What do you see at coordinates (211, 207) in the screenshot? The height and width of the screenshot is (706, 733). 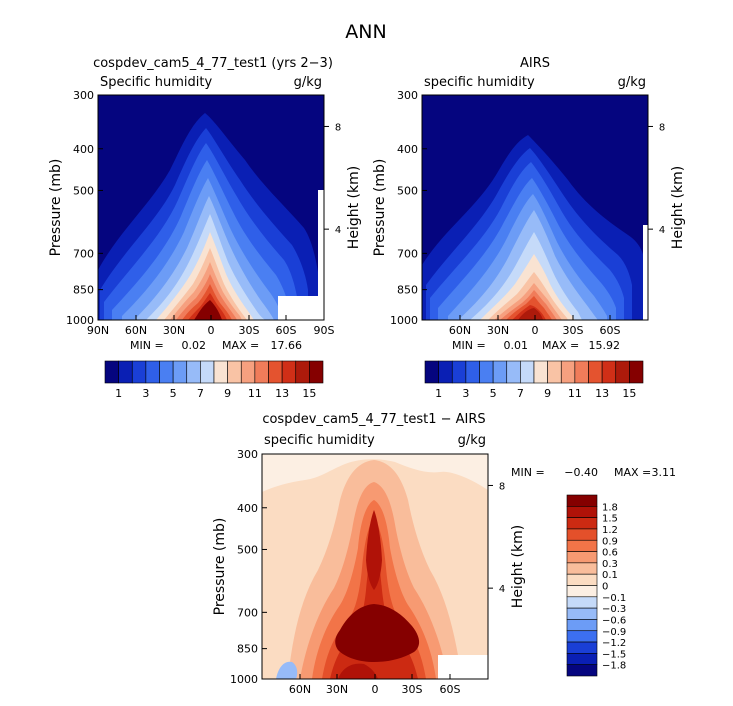 I see `panel-model-contours` at bounding box center [211, 207].